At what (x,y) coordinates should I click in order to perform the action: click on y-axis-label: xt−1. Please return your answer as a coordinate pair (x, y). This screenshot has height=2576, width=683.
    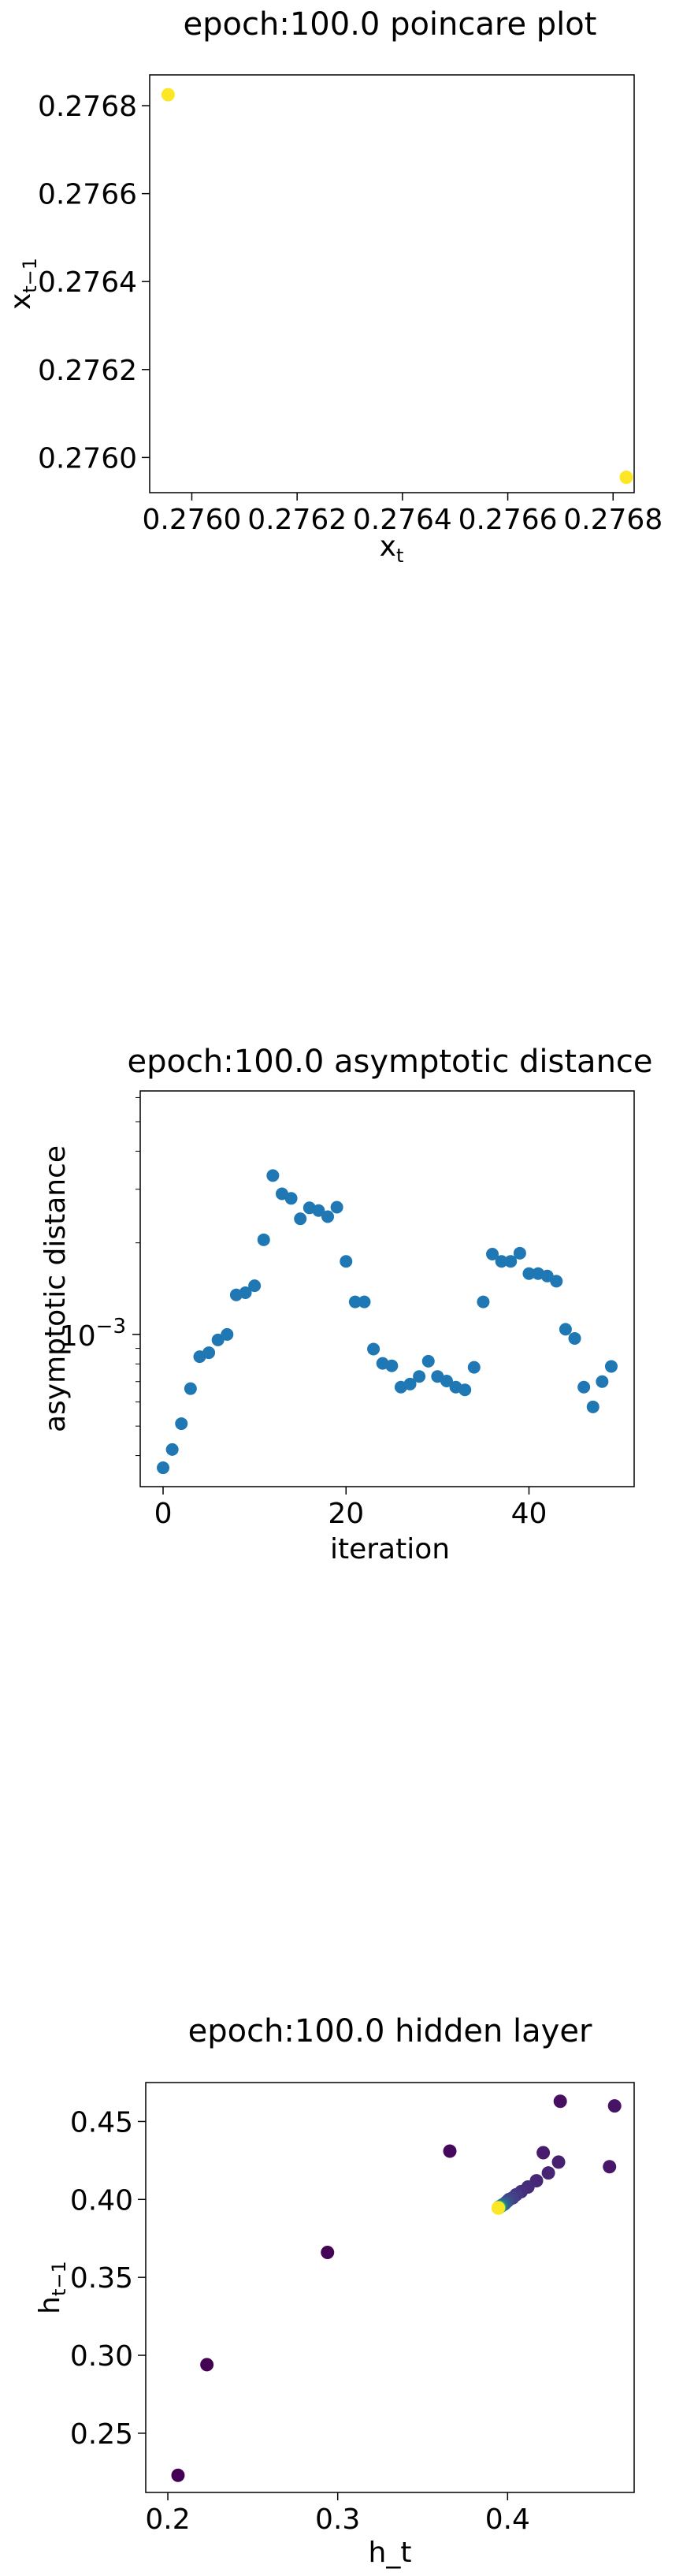
    Looking at the image, I should click on (23, 284).